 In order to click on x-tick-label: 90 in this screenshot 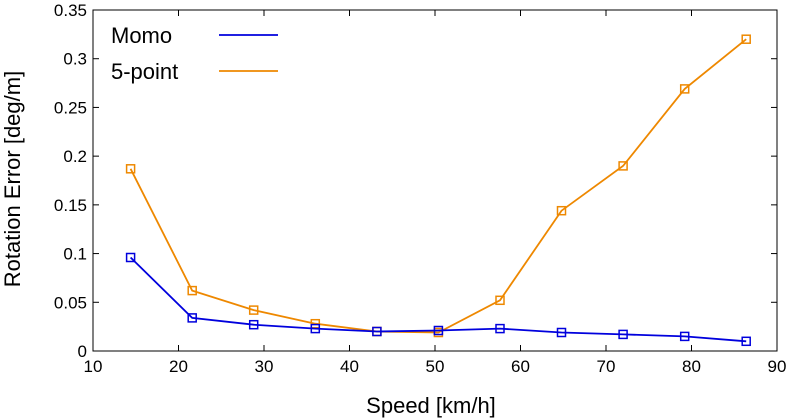, I will do `click(777, 366)`.